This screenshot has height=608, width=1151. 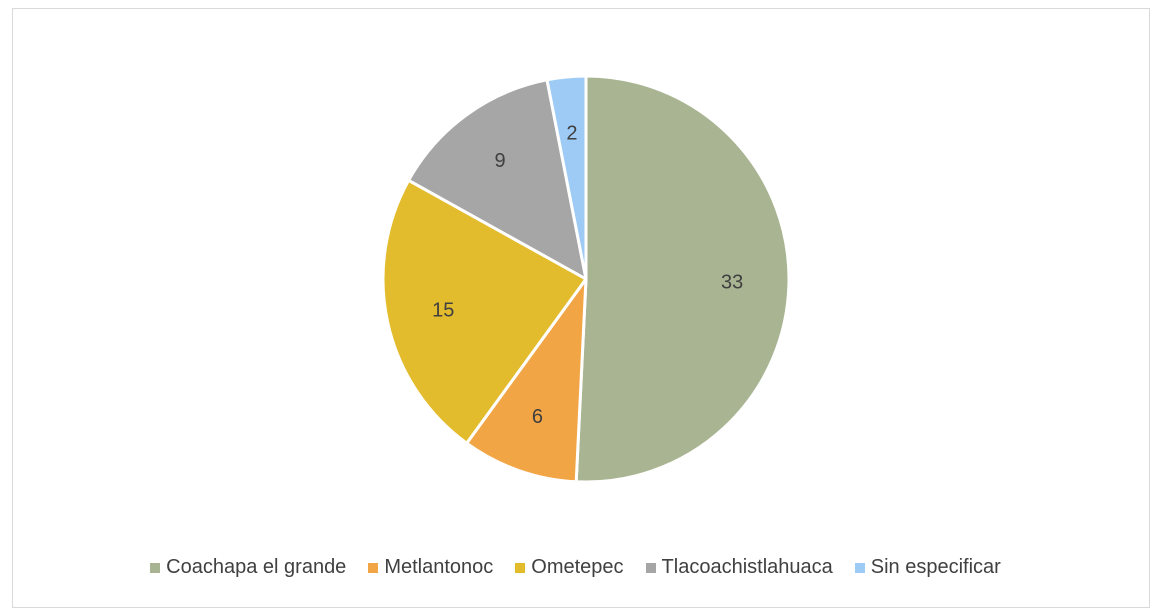 I want to click on pie-slice-sin-especificar, so click(x=566, y=177).